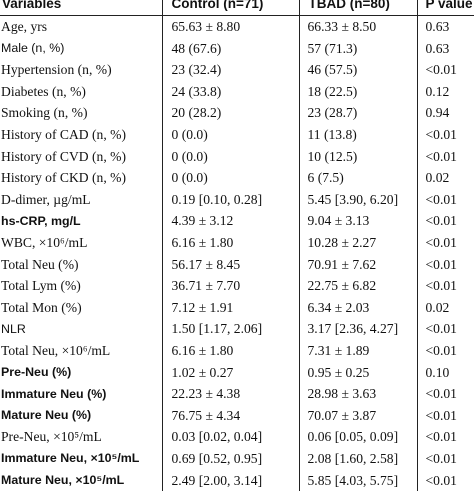  I want to click on control-value-cell: 22.23 ± 4.38, so click(230, 394).